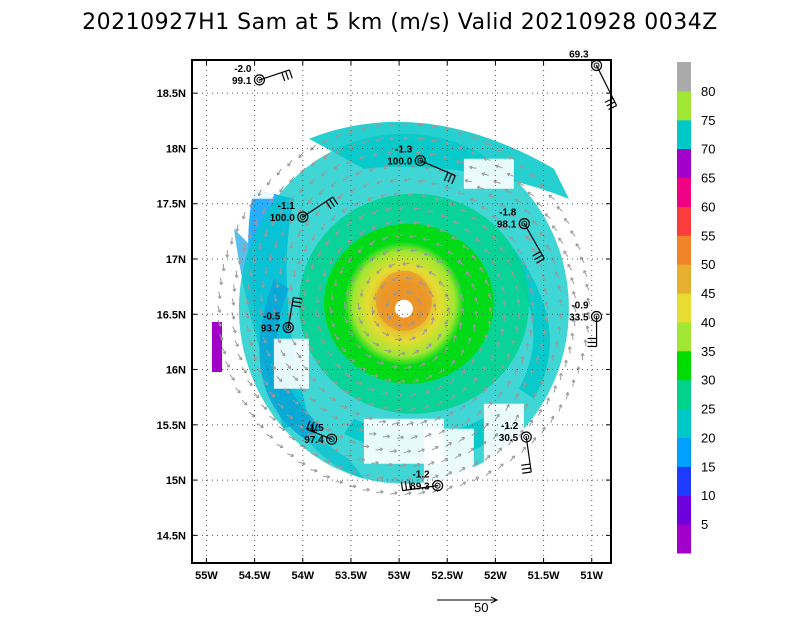 The height and width of the screenshot is (618, 800). I want to click on station-value-top: 69.3, so click(579, 55).